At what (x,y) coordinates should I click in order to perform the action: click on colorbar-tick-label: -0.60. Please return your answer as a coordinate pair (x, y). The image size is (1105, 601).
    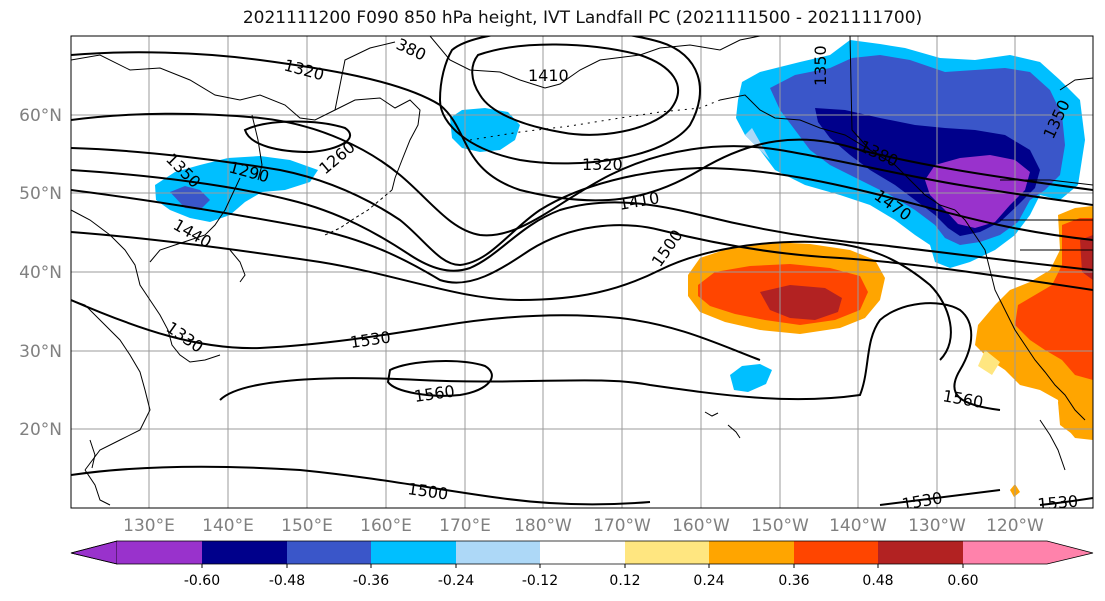
    Looking at the image, I should click on (202, 581).